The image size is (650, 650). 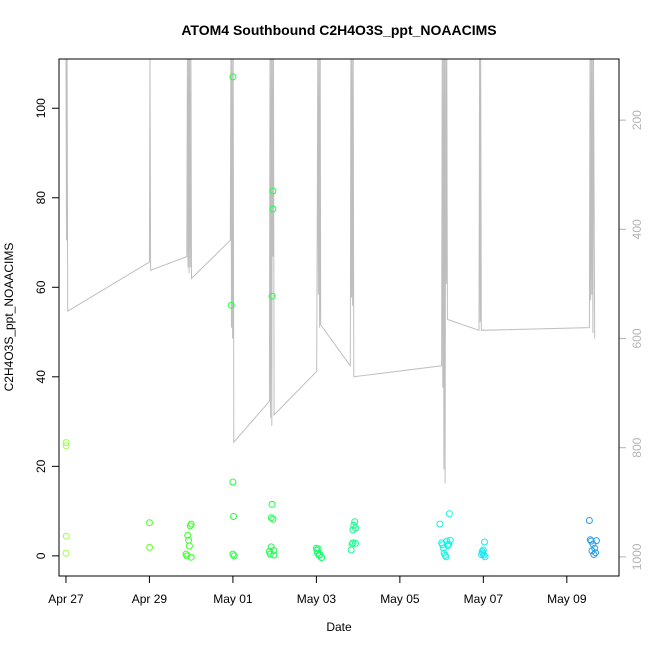 I want to click on right-tick-label: 1000, so click(x=637, y=556).